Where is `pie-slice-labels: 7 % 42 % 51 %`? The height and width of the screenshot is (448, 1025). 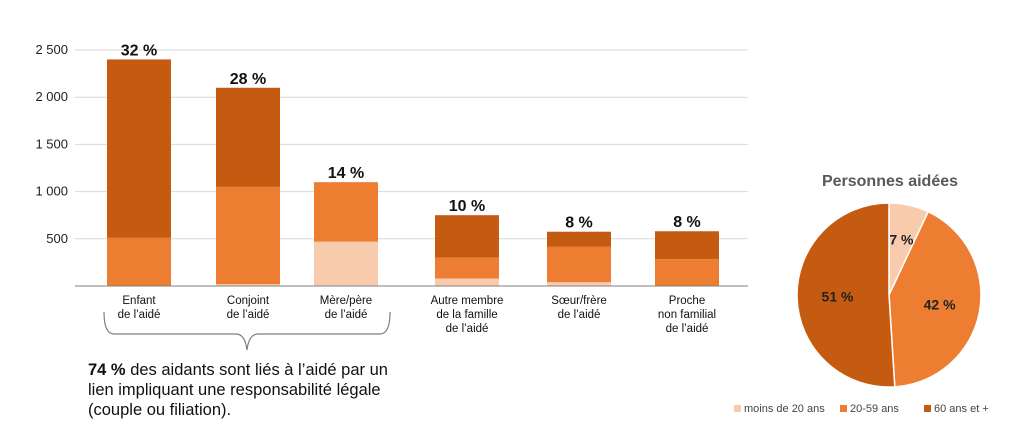
pie-slice-labels: 7 % 42 % 51 % is located at coordinates (889, 271).